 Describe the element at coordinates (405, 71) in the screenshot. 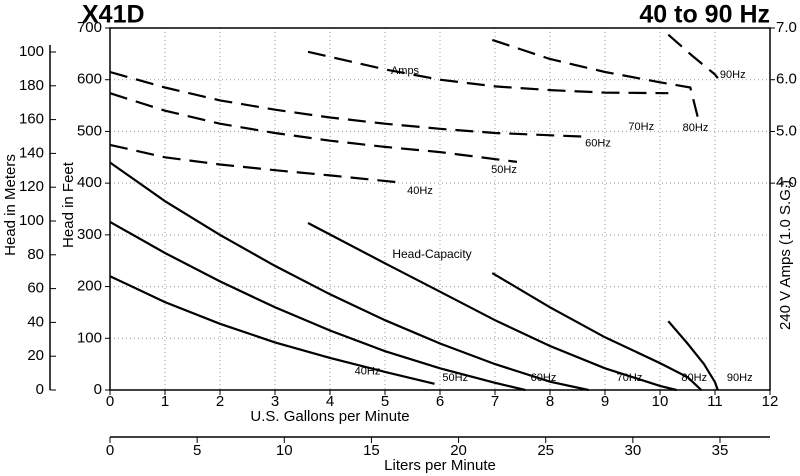

I see `annotation: Amps` at that location.